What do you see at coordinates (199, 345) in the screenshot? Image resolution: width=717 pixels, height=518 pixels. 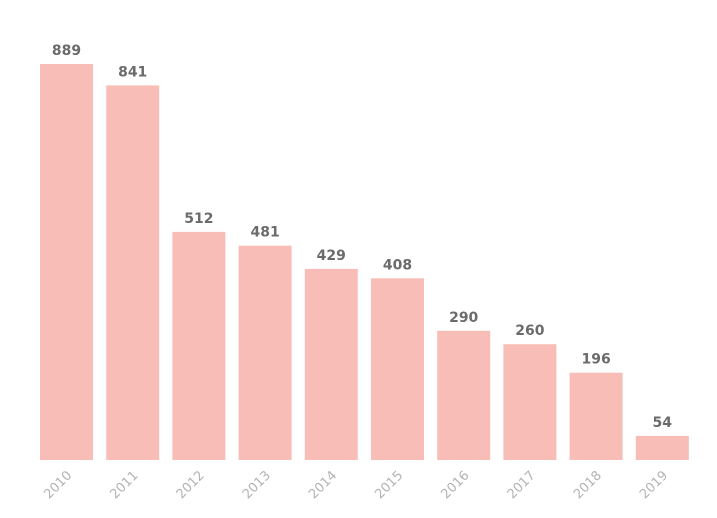 I see `bar-2012` at bounding box center [199, 345].